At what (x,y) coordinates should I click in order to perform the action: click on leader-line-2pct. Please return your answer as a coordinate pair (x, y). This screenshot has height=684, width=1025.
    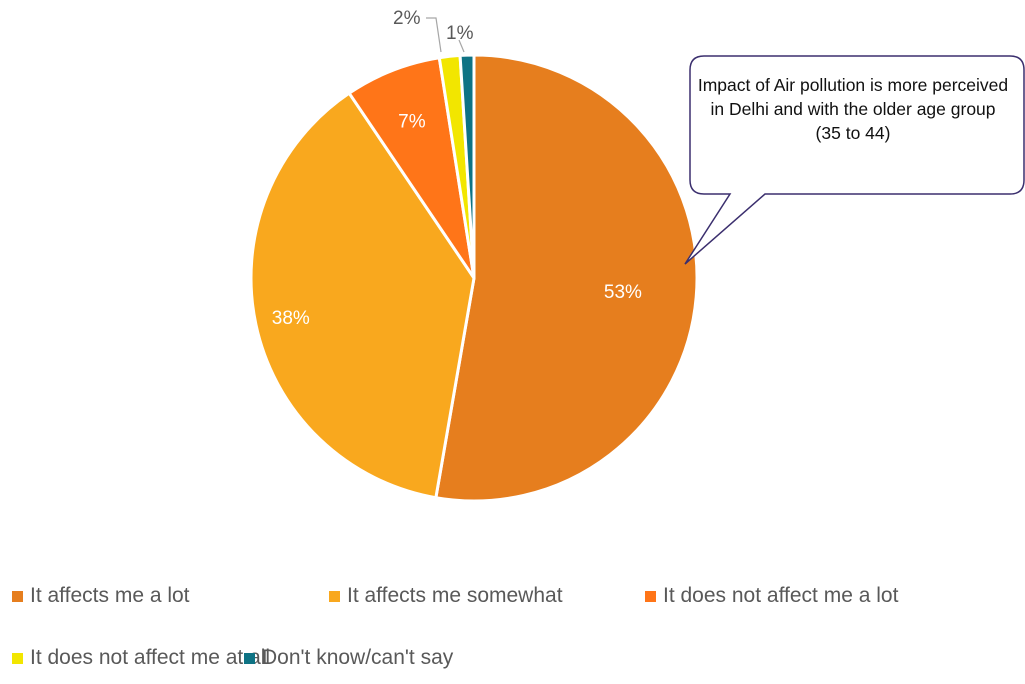
    Looking at the image, I should click on (434, 35).